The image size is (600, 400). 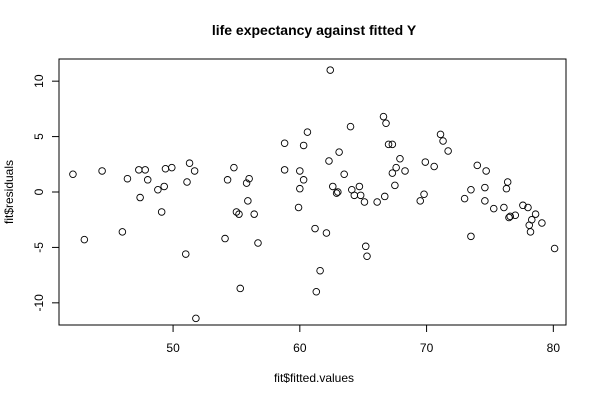 What do you see at coordinates (9, 192) in the screenshot?
I see `y-axis-label: fit$residuals` at bounding box center [9, 192].